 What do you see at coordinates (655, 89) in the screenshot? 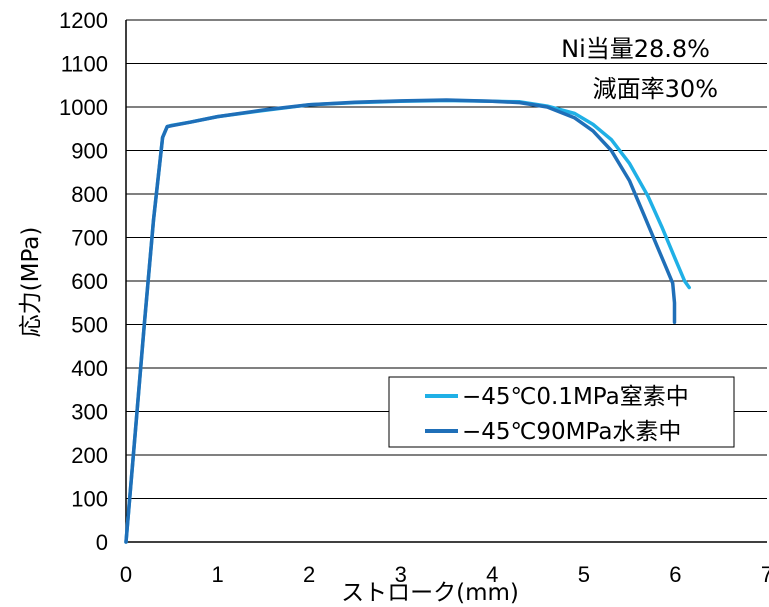
I see `annotation-reduction-ratio: 減面率30%` at bounding box center [655, 89].